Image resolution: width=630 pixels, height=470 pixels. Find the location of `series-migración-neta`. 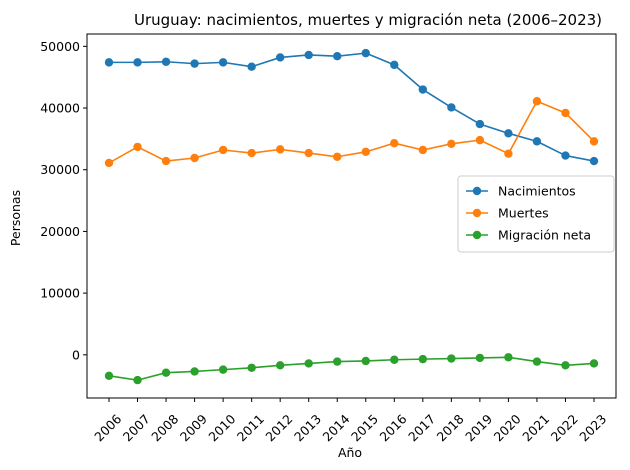

series-migración-neta is located at coordinates (351, 369).